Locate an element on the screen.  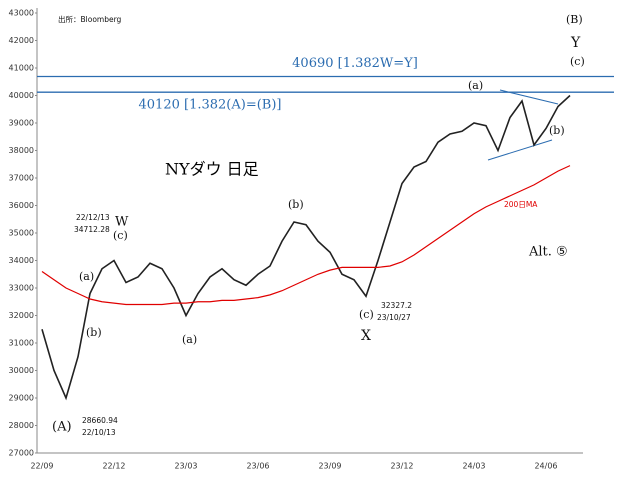
level-label: 40690 [1.382W=Y] is located at coordinates (355, 63).